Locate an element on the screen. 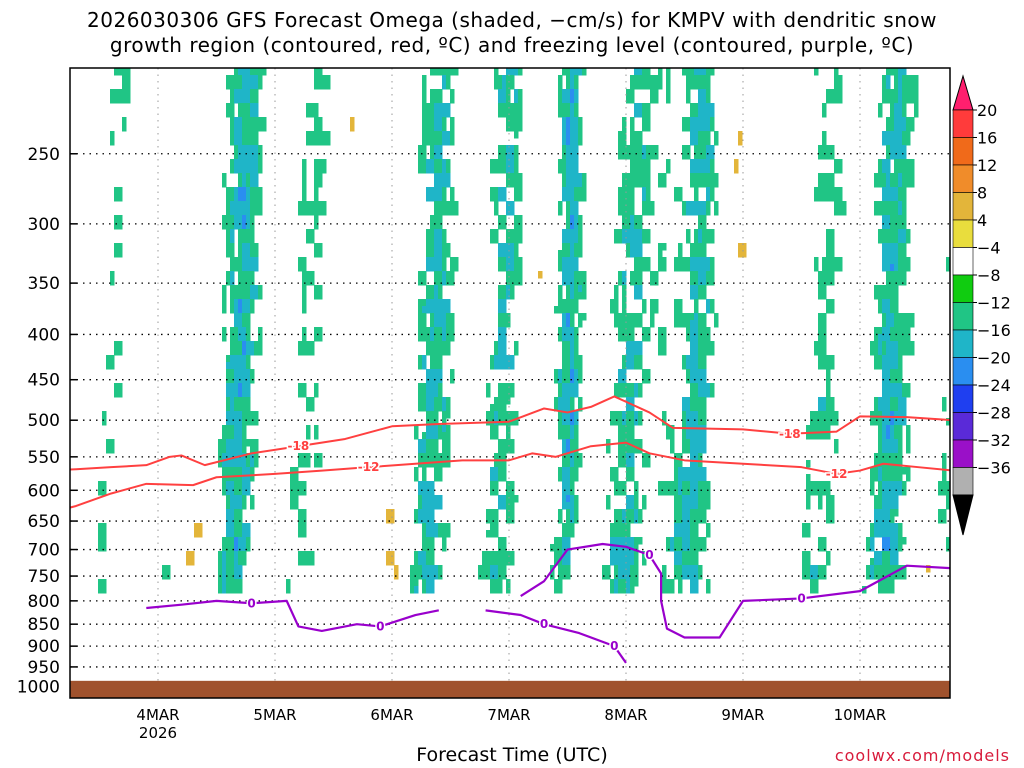  credit-link: coolwx.com/models is located at coordinates (922, 755).